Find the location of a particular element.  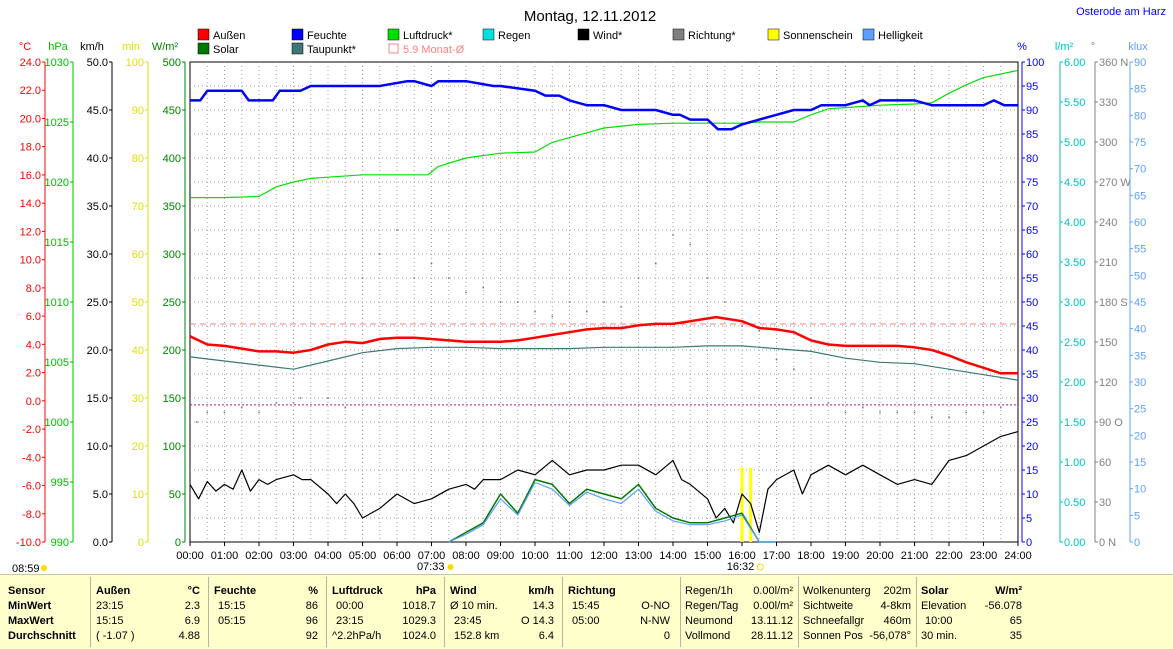

sum-row-max: MaxWert is located at coordinates (31, 621).